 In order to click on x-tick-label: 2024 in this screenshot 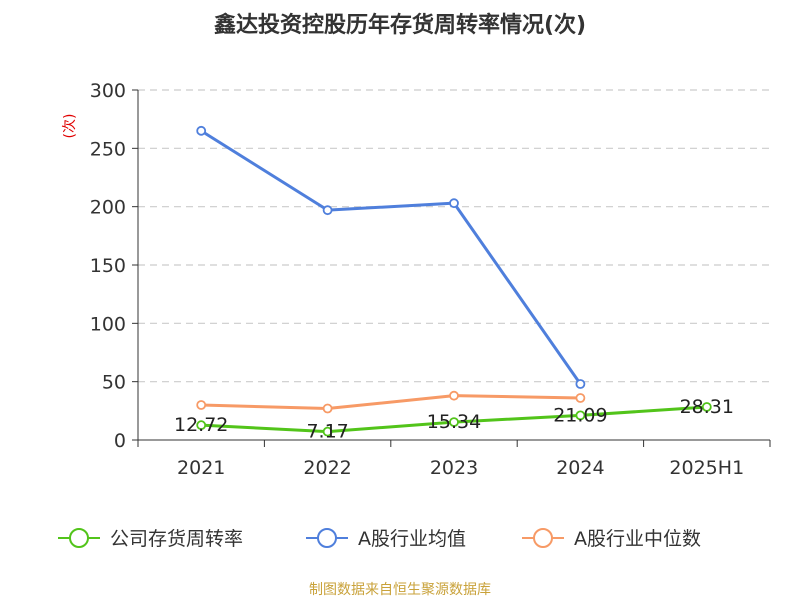, I will do `click(580, 468)`.